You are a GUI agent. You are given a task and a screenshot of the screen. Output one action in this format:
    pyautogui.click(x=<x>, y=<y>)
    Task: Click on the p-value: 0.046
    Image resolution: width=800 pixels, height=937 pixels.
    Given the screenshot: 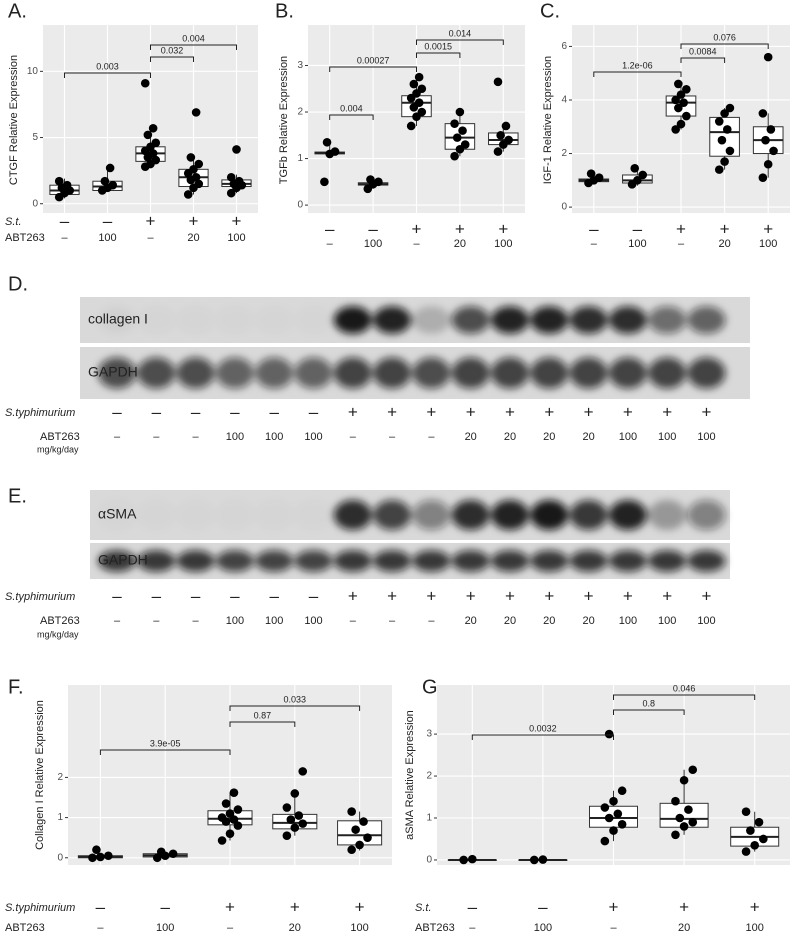 What is the action you would take?
    pyautogui.click(x=684, y=688)
    